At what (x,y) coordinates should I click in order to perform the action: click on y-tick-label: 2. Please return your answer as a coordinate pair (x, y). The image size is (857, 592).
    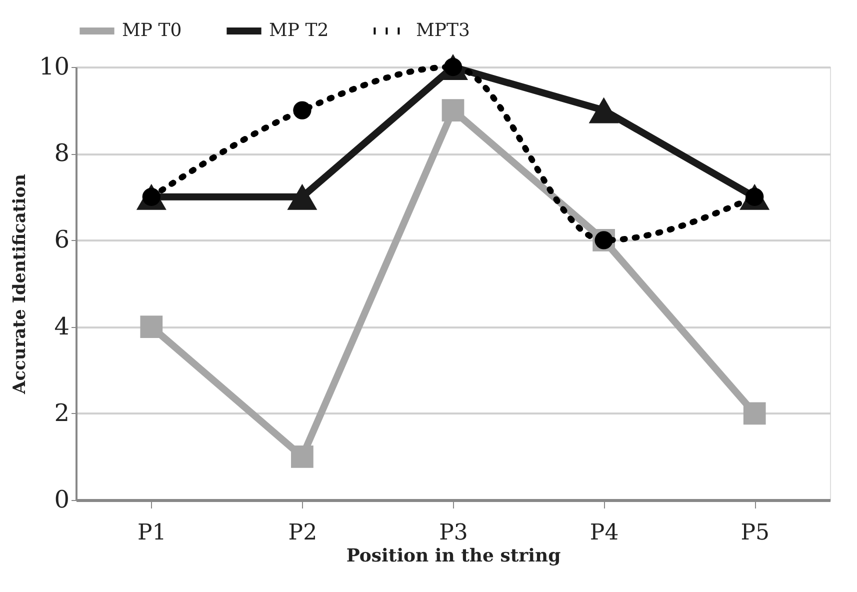
    Looking at the image, I should click on (62, 412).